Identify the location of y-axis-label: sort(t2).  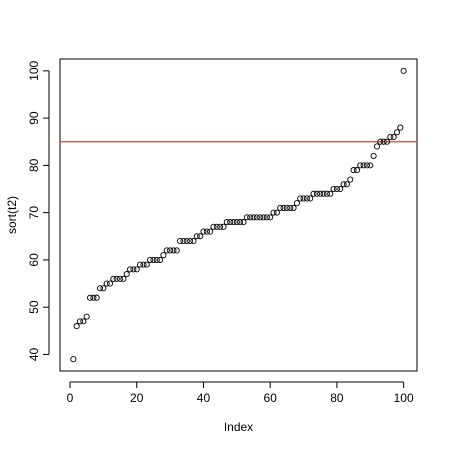
(12, 215).